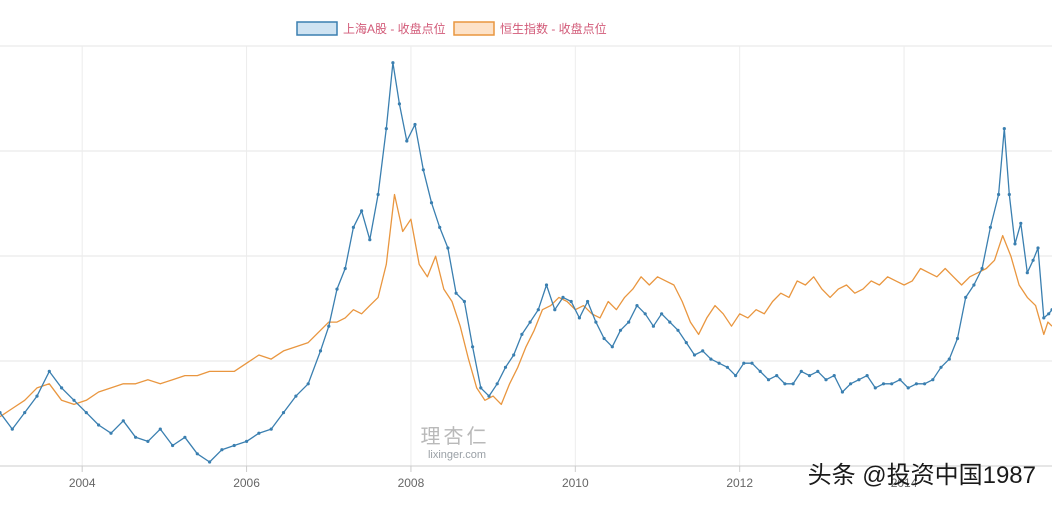  I want to click on legend-item-1: 恒生指数 - 收盘点位, so click(530, 28).